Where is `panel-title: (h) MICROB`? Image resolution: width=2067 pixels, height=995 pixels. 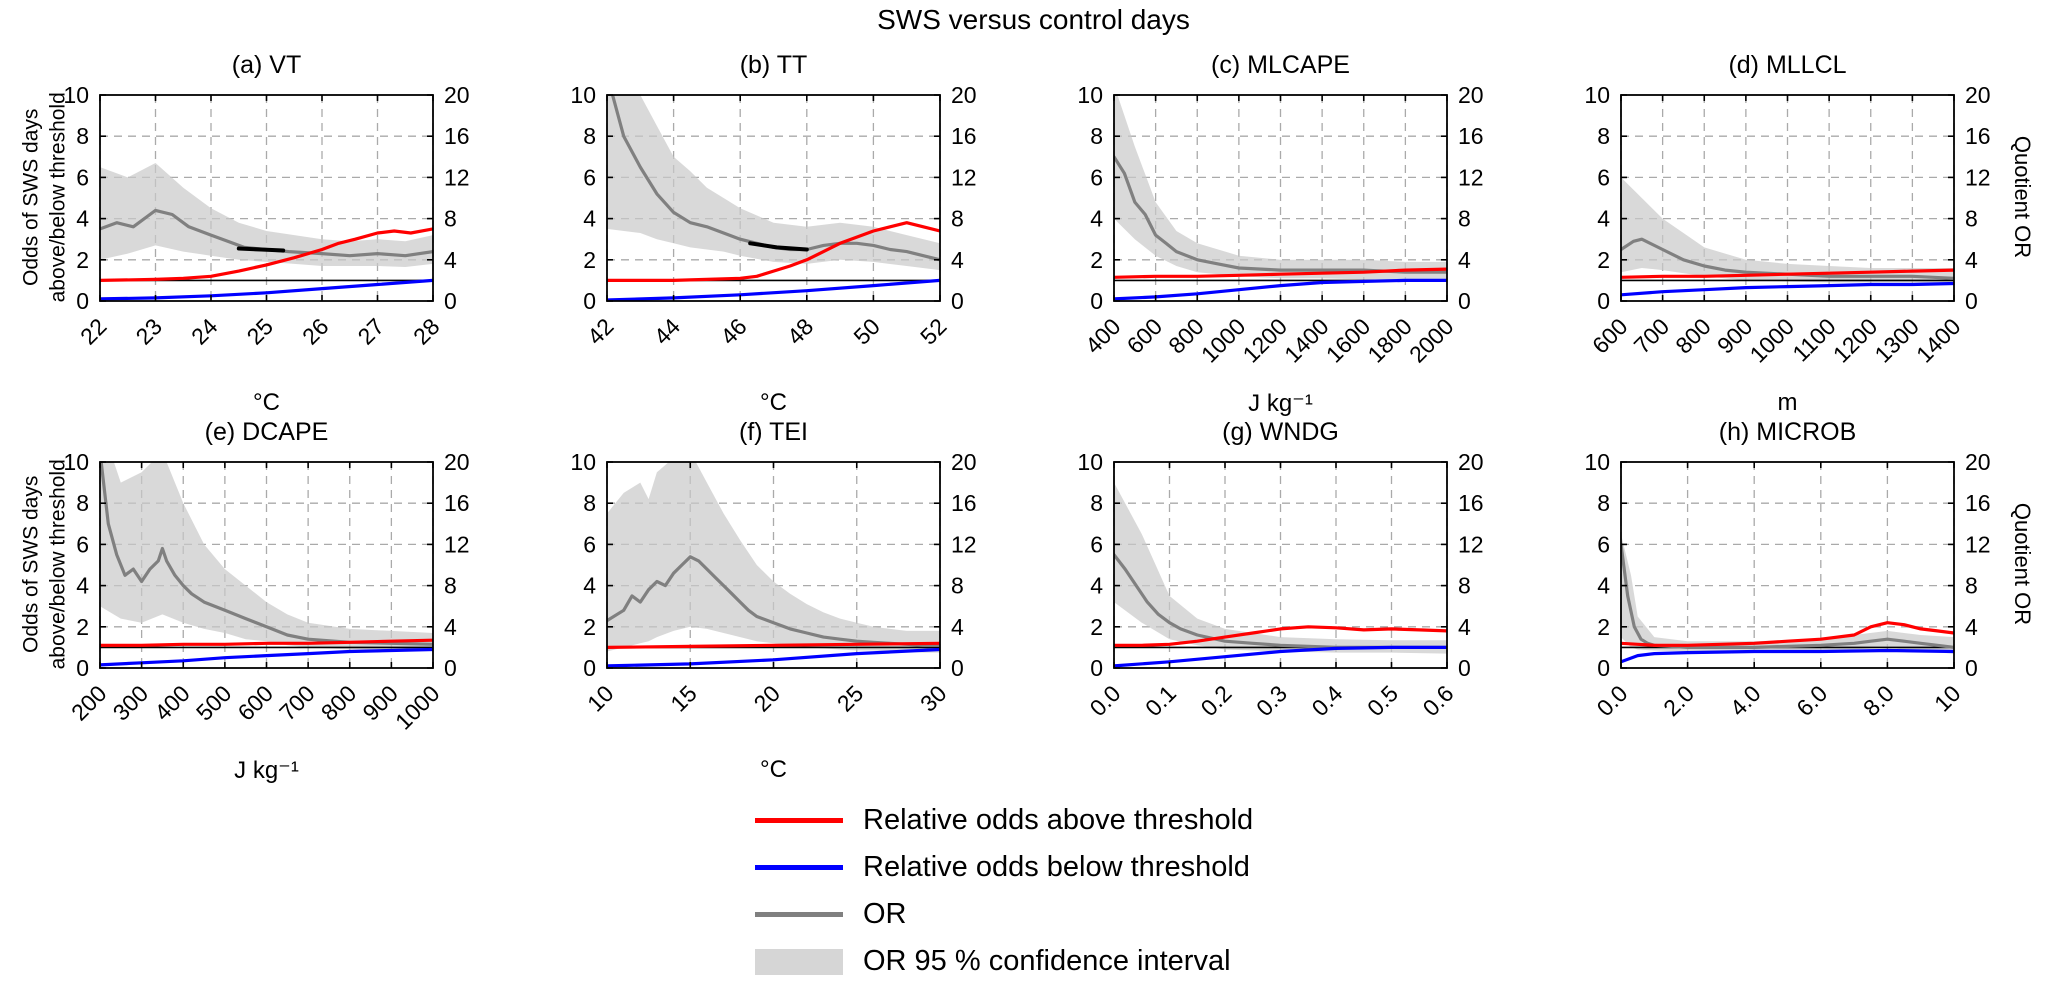
panel-title: (h) MICROB is located at coordinates (1787, 432).